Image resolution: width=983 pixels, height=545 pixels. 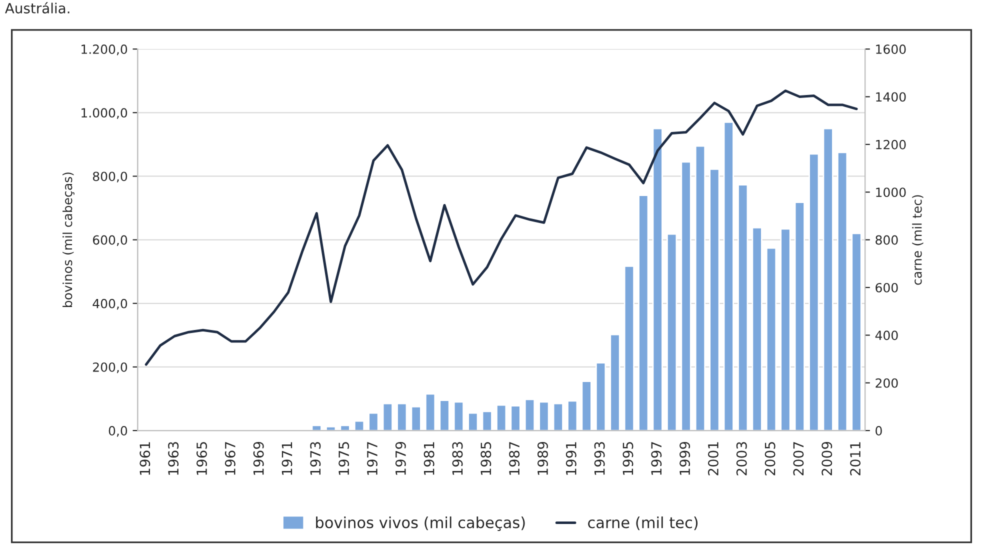 What do you see at coordinates (287, 458) in the screenshot?
I see `x-tick-label: 1971` at bounding box center [287, 458].